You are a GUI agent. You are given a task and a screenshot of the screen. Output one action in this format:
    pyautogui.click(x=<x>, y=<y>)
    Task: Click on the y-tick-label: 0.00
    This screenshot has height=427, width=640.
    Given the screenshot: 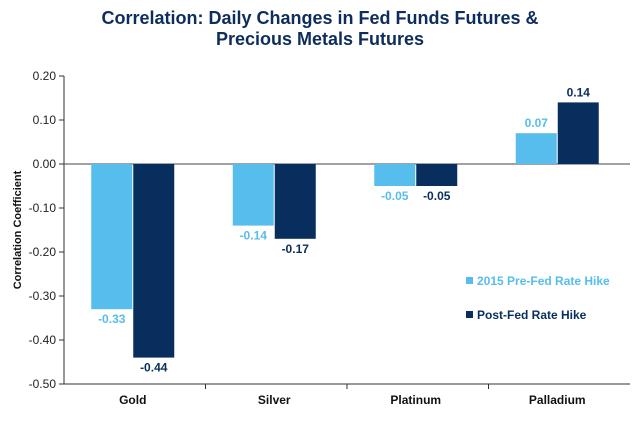 What is the action you would take?
    pyautogui.click(x=45, y=164)
    